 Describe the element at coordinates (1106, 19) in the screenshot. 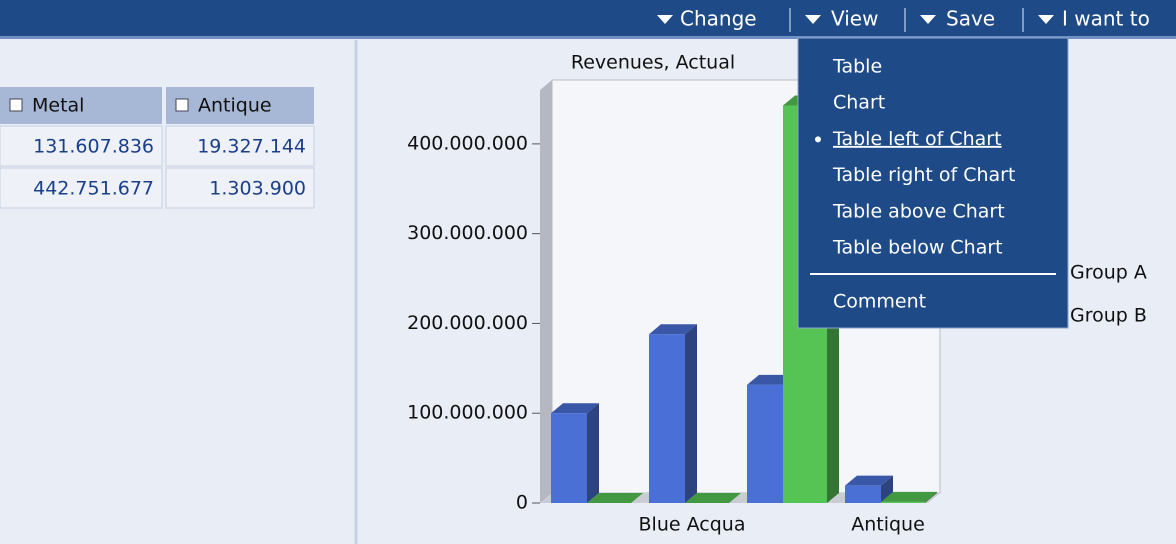

I see `toolbar-item: I want to` at that location.